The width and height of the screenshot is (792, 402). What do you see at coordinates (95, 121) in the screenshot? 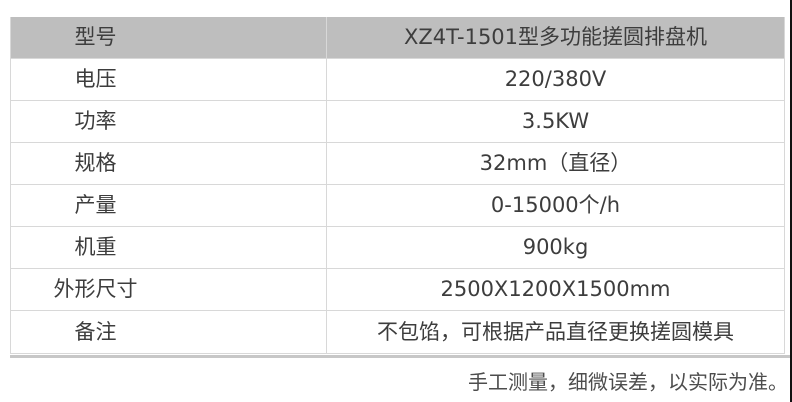
I see `row-label-cell: 功率` at bounding box center [95, 121].